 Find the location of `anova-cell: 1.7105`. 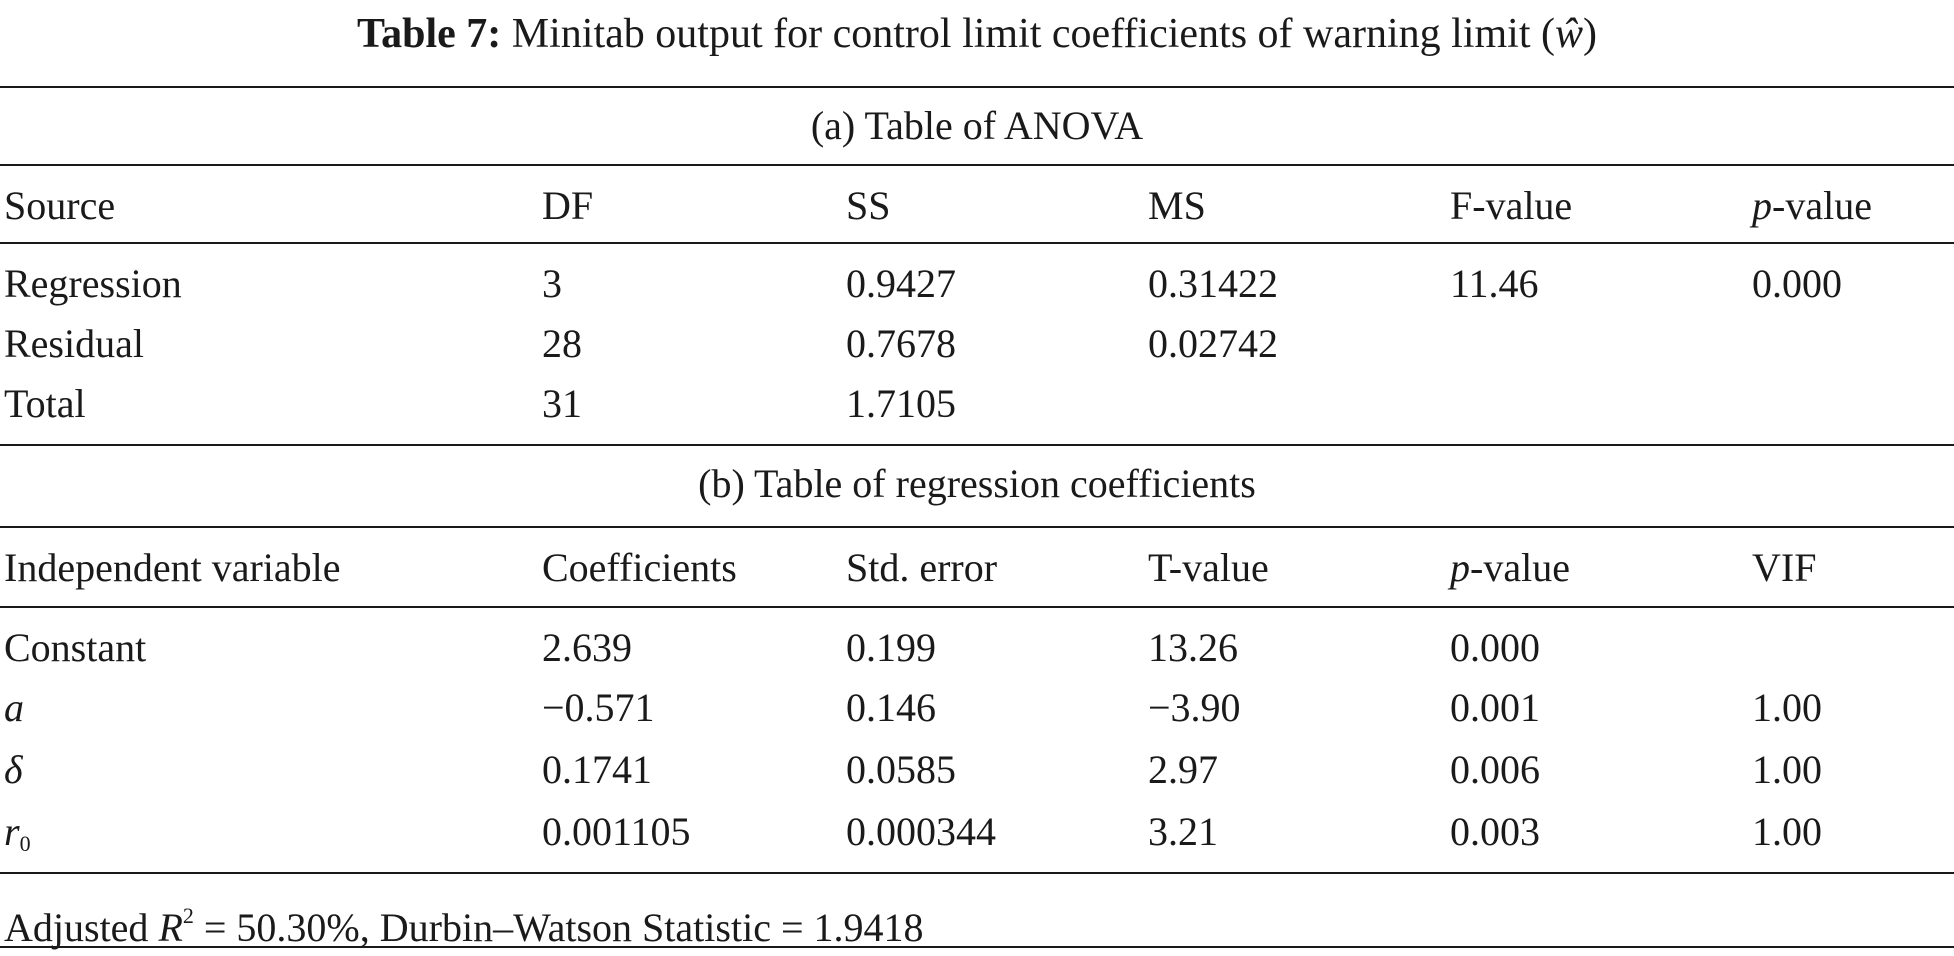

anova-cell: 1.7105 is located at coordinates (901, 403).